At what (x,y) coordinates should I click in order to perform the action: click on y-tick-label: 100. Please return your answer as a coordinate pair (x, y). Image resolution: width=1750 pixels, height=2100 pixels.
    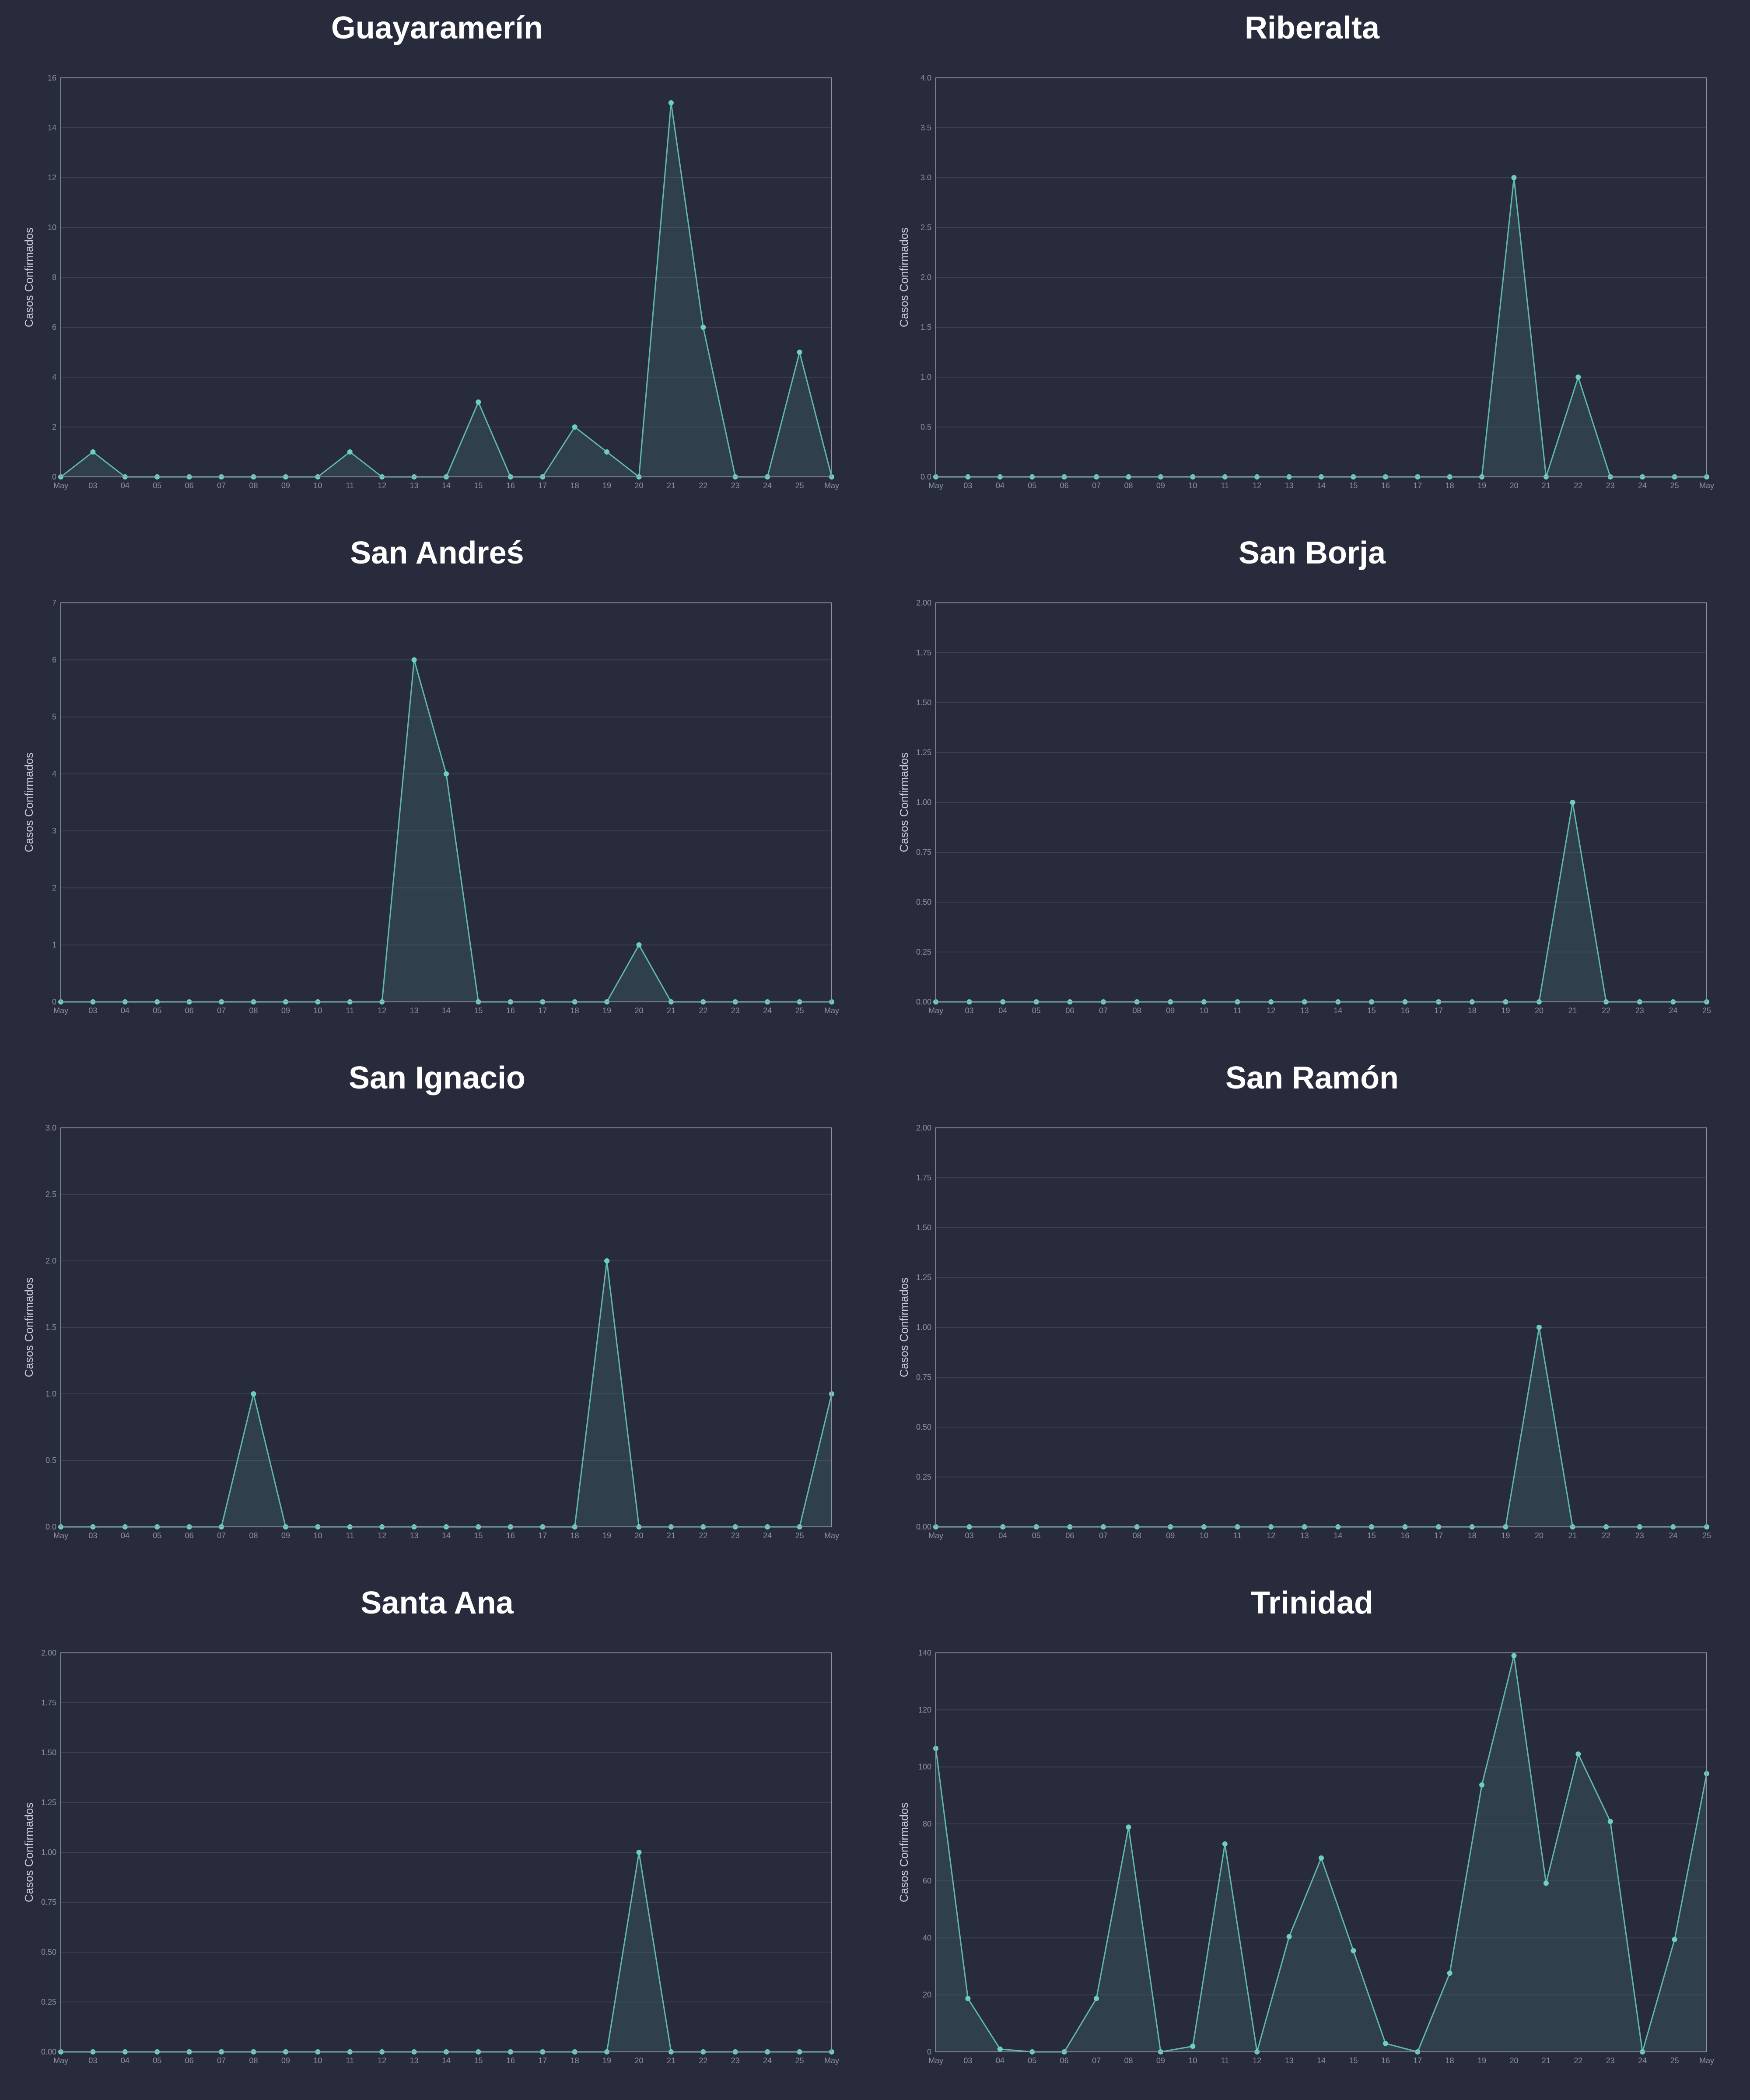
    Looking at the image, I should click on (924, 1767).